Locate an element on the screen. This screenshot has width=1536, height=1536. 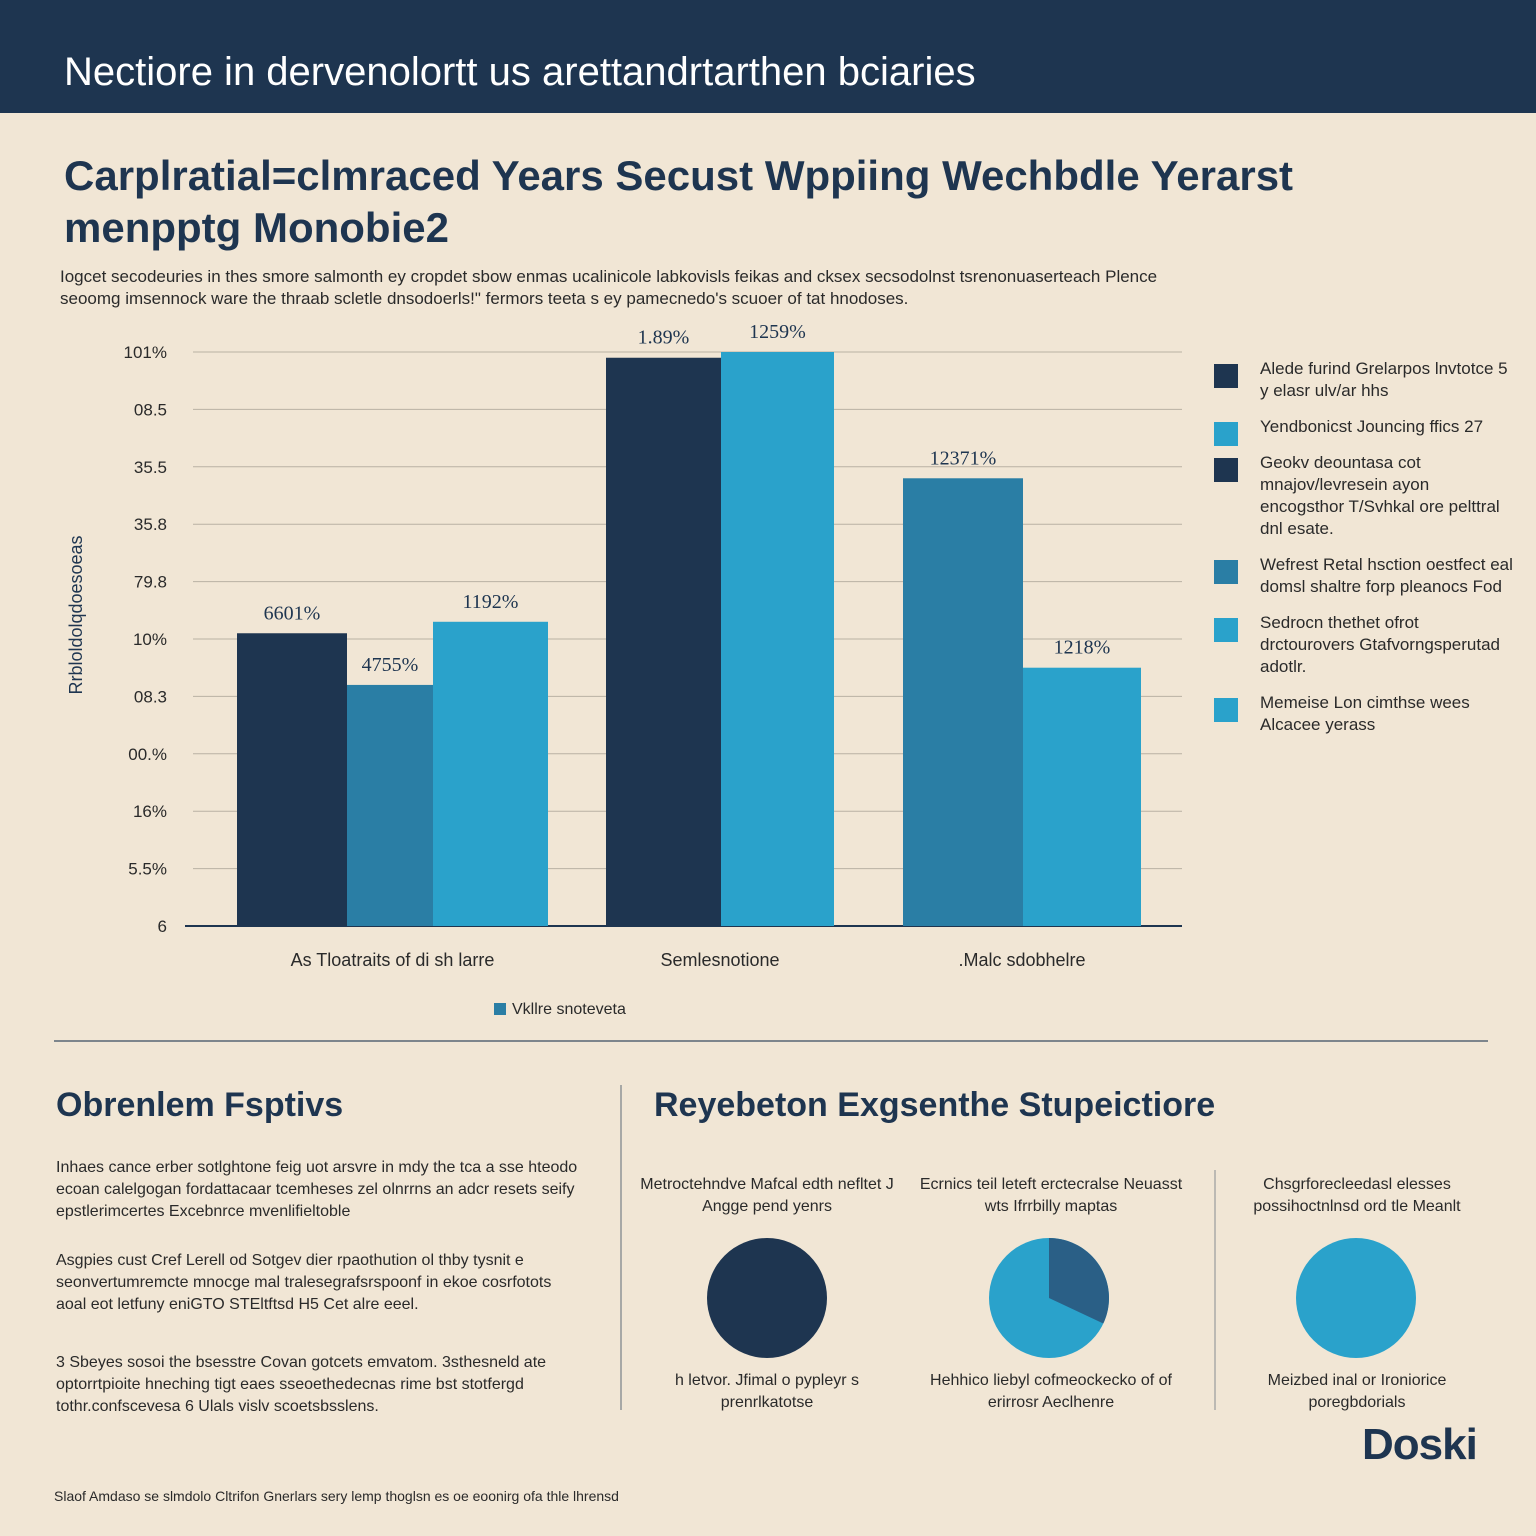
legend-item: Yendbonicst Jouncing ffics 27 is located at coordinates (1364, 431).